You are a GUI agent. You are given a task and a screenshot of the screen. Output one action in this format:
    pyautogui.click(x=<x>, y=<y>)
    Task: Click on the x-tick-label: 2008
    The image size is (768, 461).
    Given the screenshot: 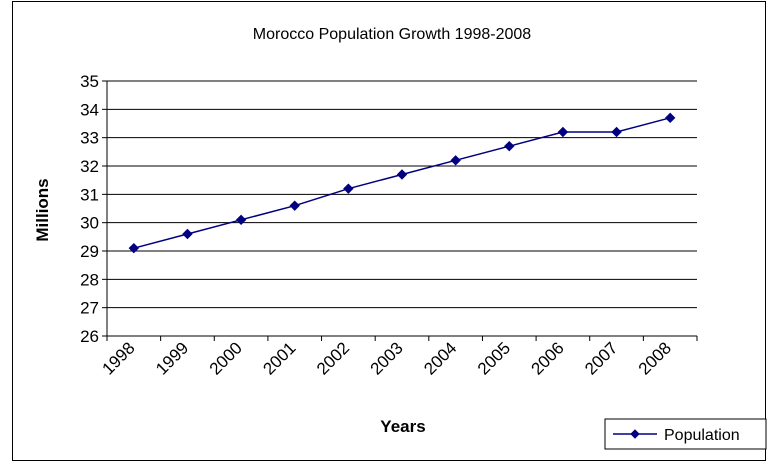 What is the action you would take?
    pyautogui.click(x=655, y=358)
    